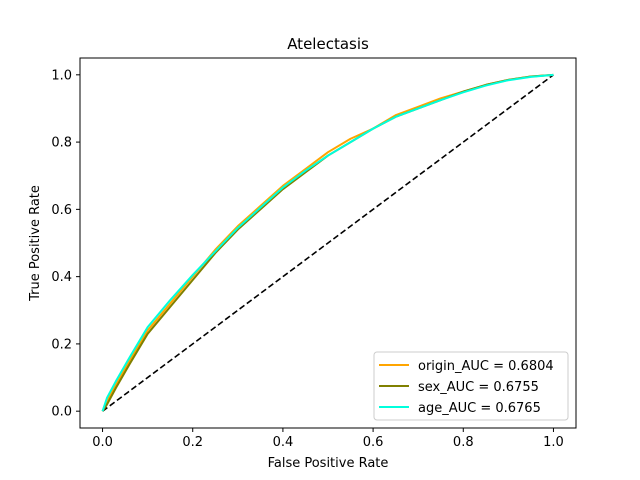 The width and height of the screenshot is (640, 480). Describe the element at coordinates (328, 439) in the screenshot. I see `x-axis-ticks: 0.0 0.2 0.4 0.6 0.8 1.0` at that location.